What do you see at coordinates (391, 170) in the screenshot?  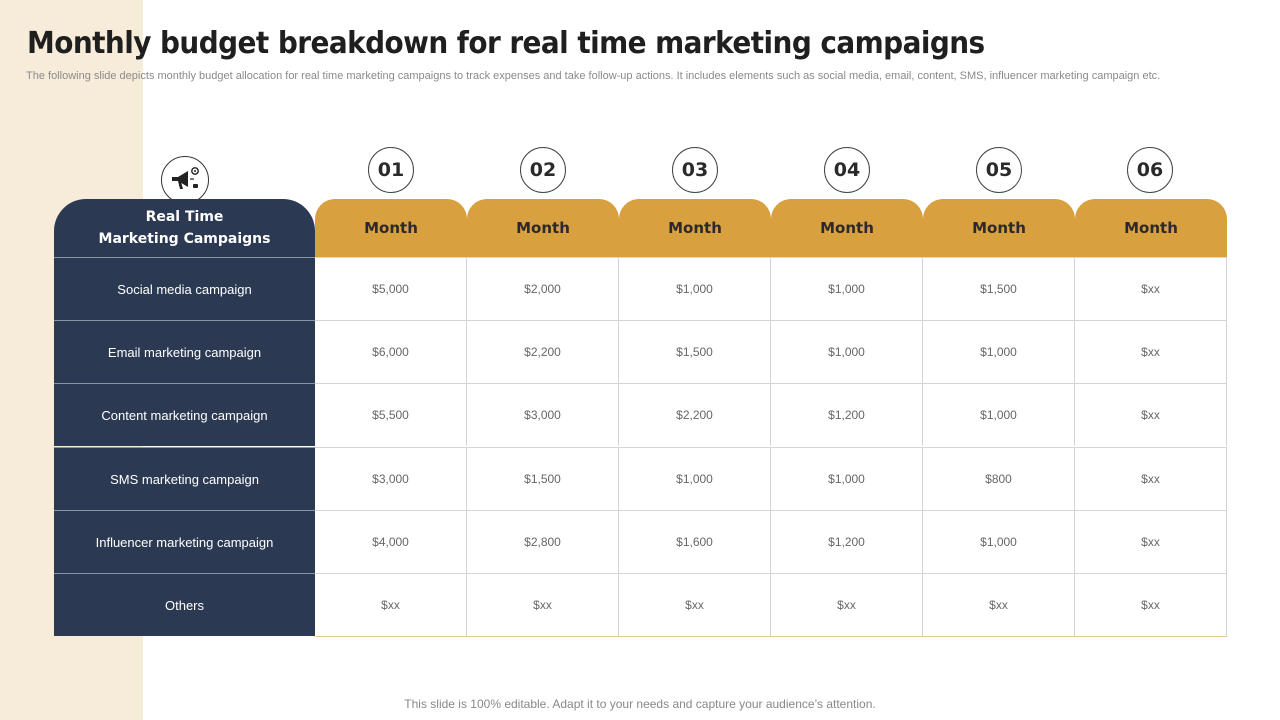 I see `month-number-badge: 01` at bounding box center [391, 170].